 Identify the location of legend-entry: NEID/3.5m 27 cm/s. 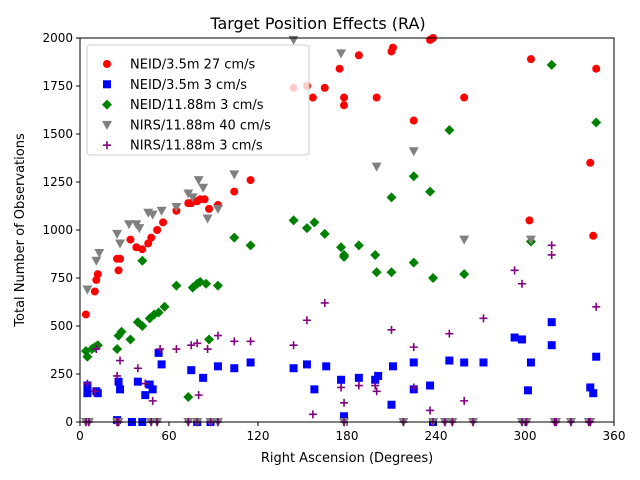
(179, 65).